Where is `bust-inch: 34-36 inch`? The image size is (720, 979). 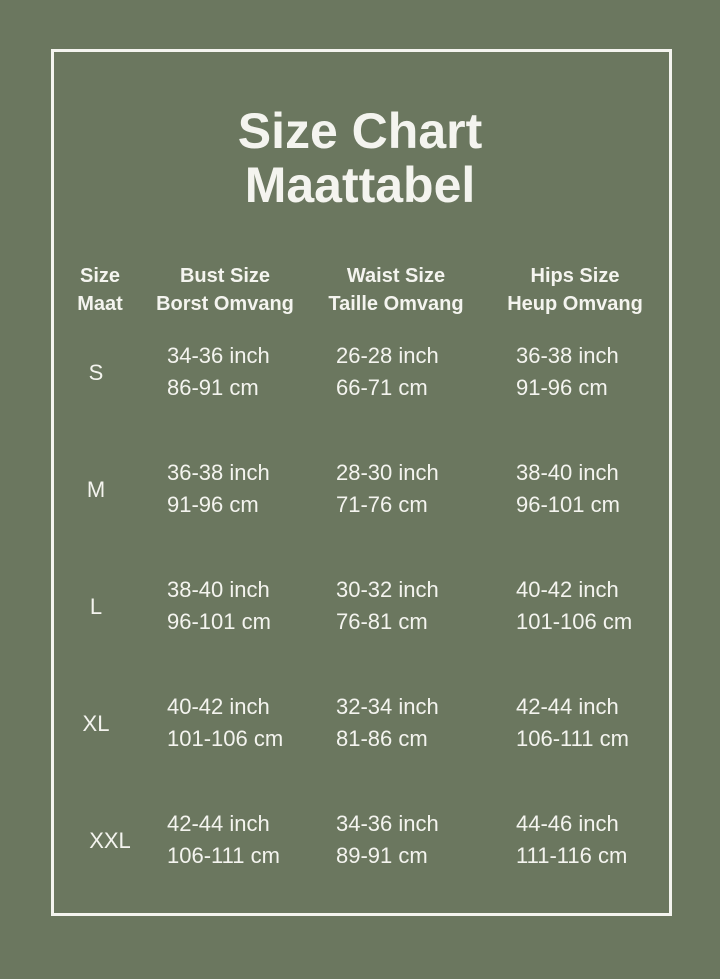
bust-inch: 34-36 inch is located at coordinates (218, 355).